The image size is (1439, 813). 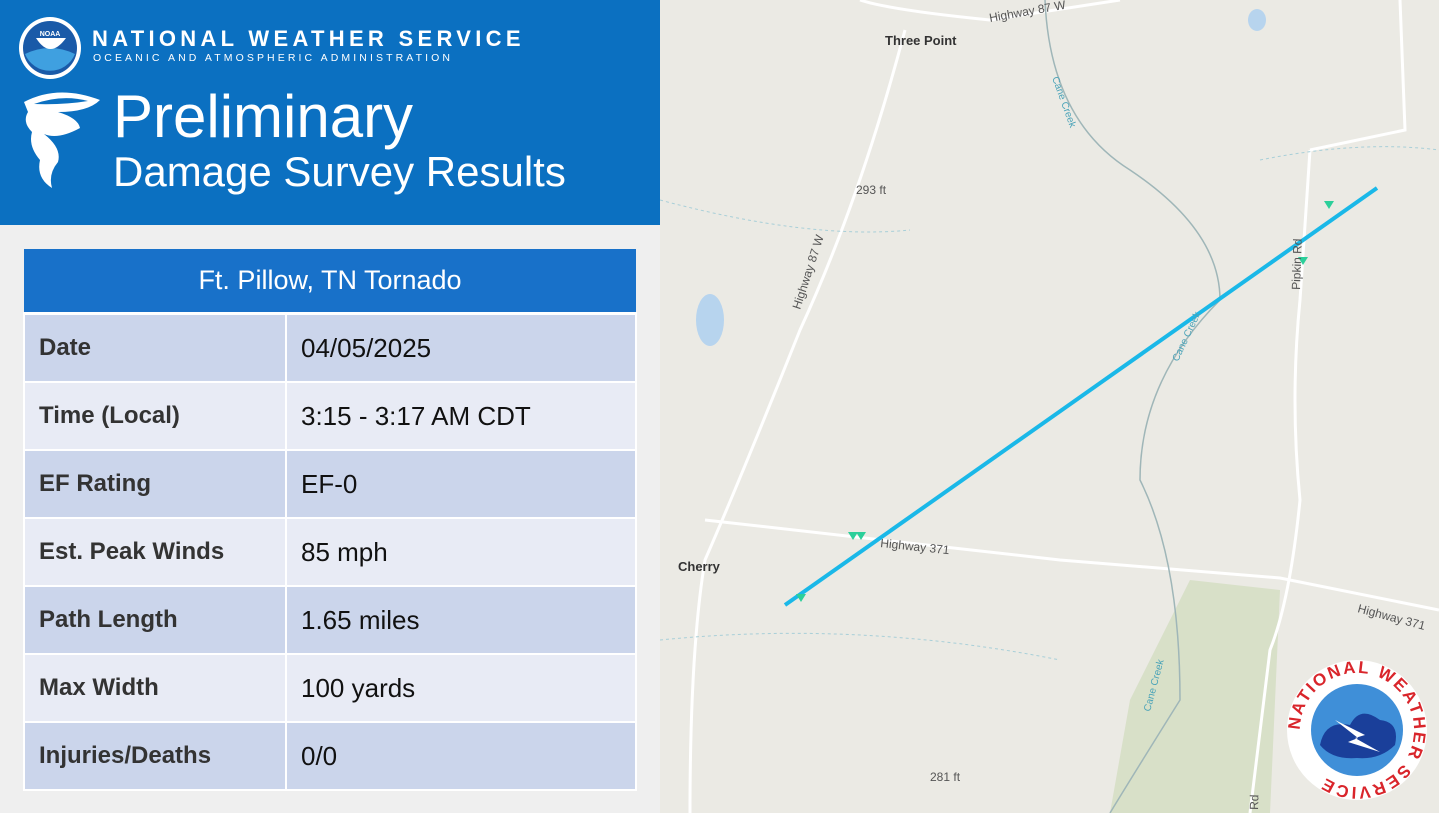 I want to click on noaa-text: NOAA, so click(x=50, y=34).